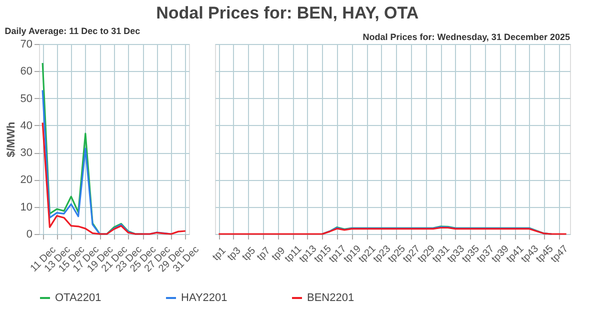 The height and width of the screenshot is (326, 600). Describe the element at coordinates (26, 44) in the screenshot. I see `y-tick-label: 70` at that location.